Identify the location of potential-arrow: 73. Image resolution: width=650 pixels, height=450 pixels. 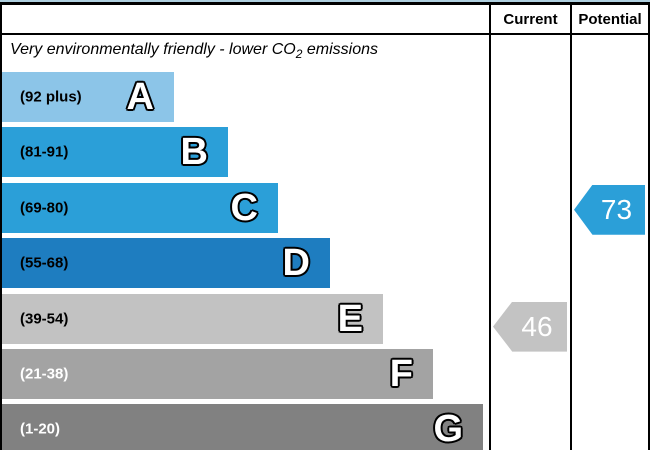
(609, 209).